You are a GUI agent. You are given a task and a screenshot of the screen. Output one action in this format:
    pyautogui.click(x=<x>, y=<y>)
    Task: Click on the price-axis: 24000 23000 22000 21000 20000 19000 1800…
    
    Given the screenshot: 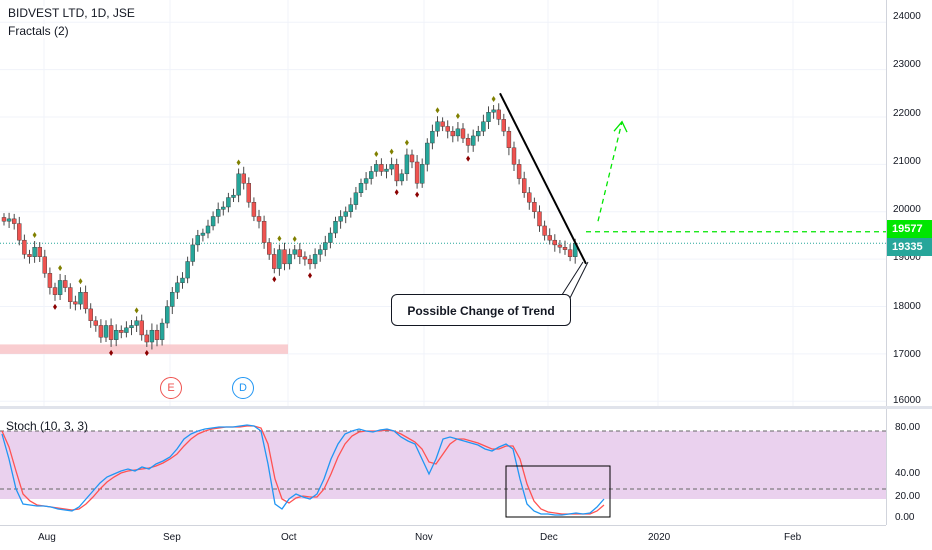 What is the action you would take?
    pyautogui.click(x=909, y=203)
    